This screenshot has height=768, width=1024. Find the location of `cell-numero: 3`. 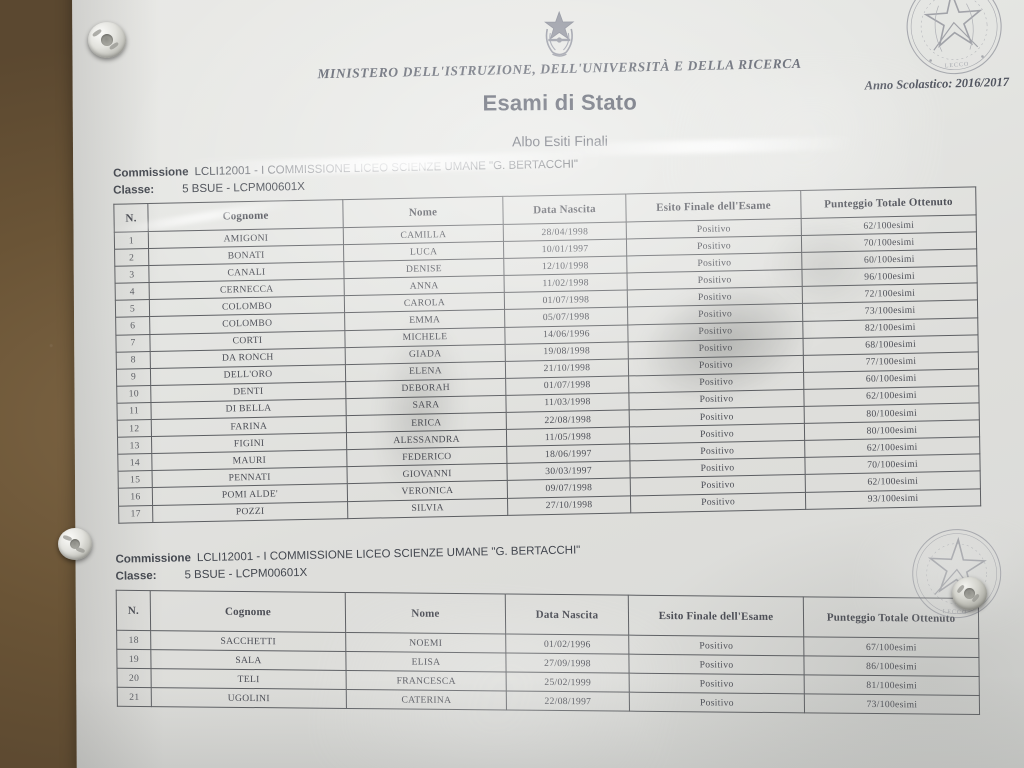

cell-numero: 3 is located at coordinates (132, 274).